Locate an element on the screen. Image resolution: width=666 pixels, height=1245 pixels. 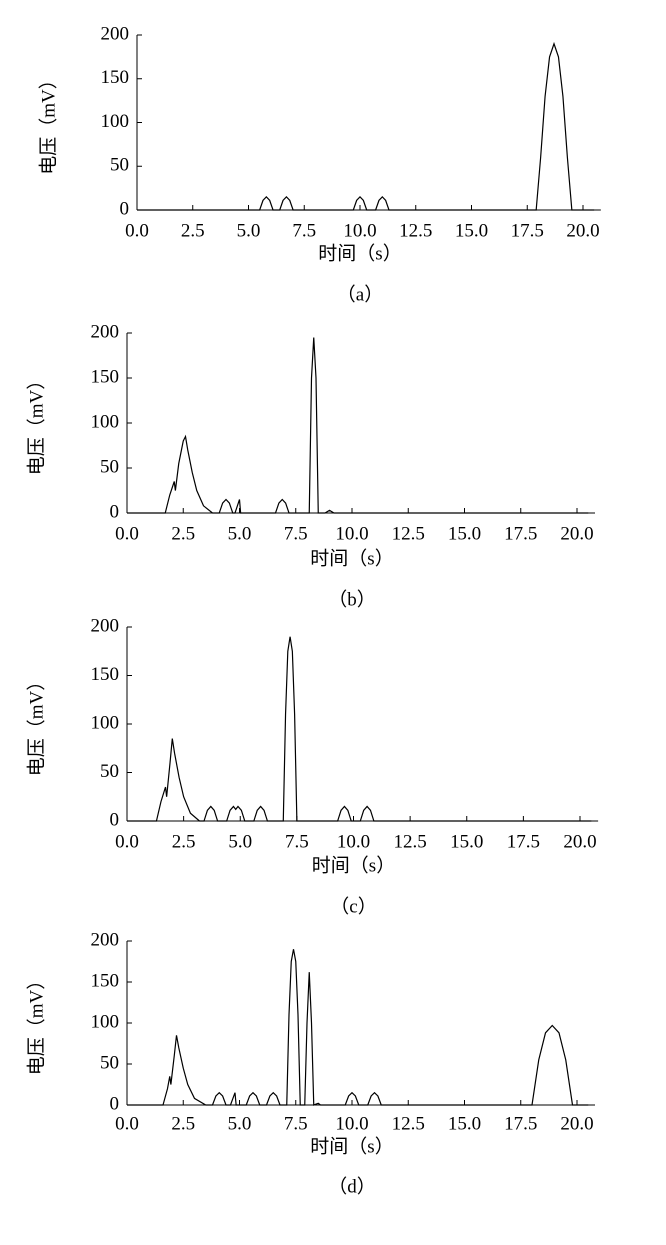
caption: （b） is located at coordinates (352, 599).